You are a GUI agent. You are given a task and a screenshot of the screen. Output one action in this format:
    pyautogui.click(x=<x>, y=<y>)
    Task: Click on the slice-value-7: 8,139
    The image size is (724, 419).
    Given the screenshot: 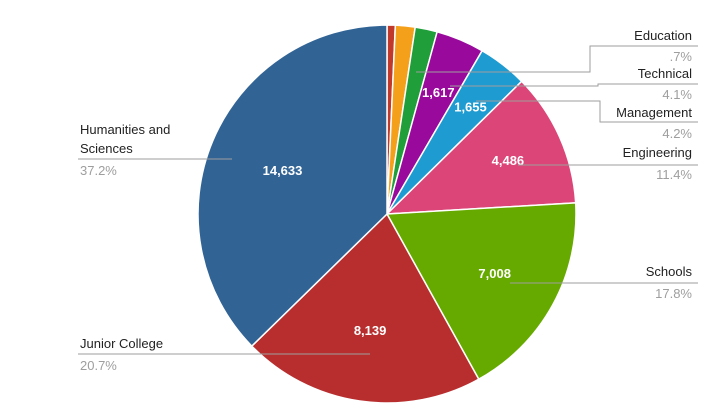 What is the action you would take?
    pyautogui.click(x=370, y=330)
    